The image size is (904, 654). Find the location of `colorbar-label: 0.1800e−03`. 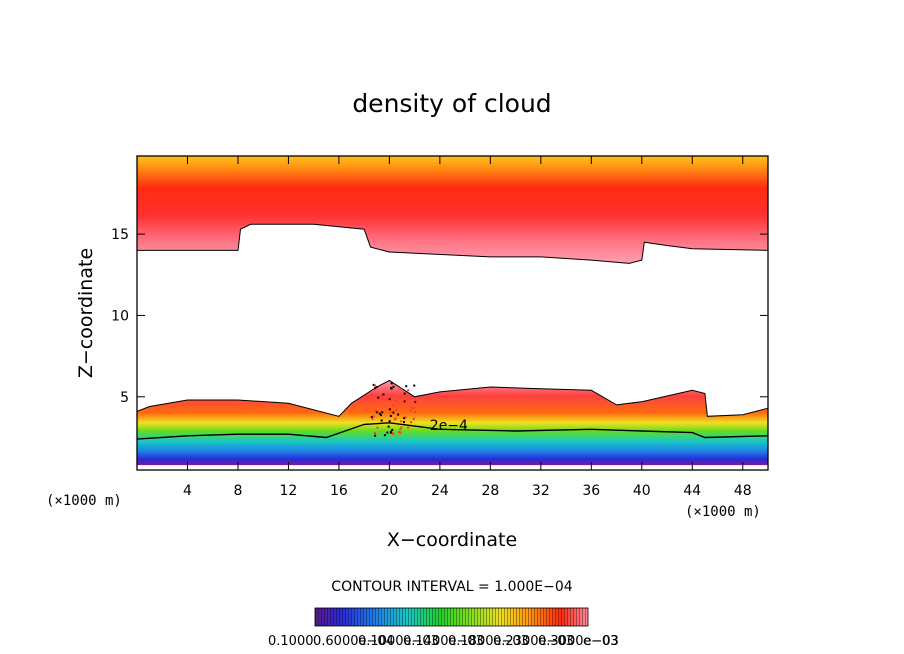

colorbar-label: 0.1800e−03 is located at coordinates (488, 641).